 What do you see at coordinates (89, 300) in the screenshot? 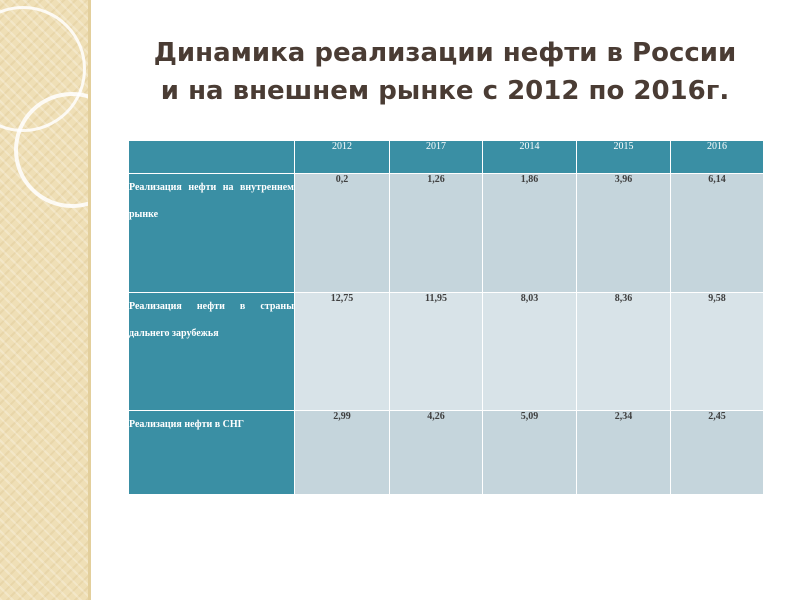
I see `band-divider` at bounding box center [89, 300].